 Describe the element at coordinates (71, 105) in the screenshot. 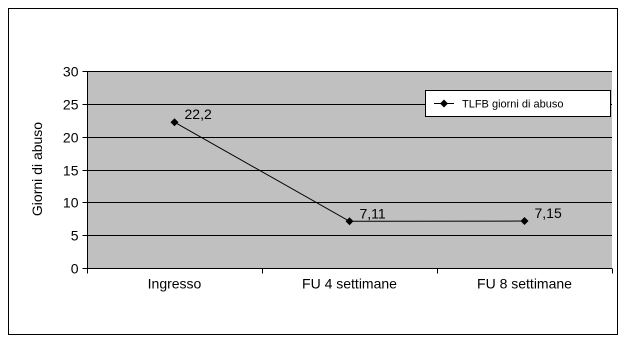

I see `y-tick-label: 25` at that location.